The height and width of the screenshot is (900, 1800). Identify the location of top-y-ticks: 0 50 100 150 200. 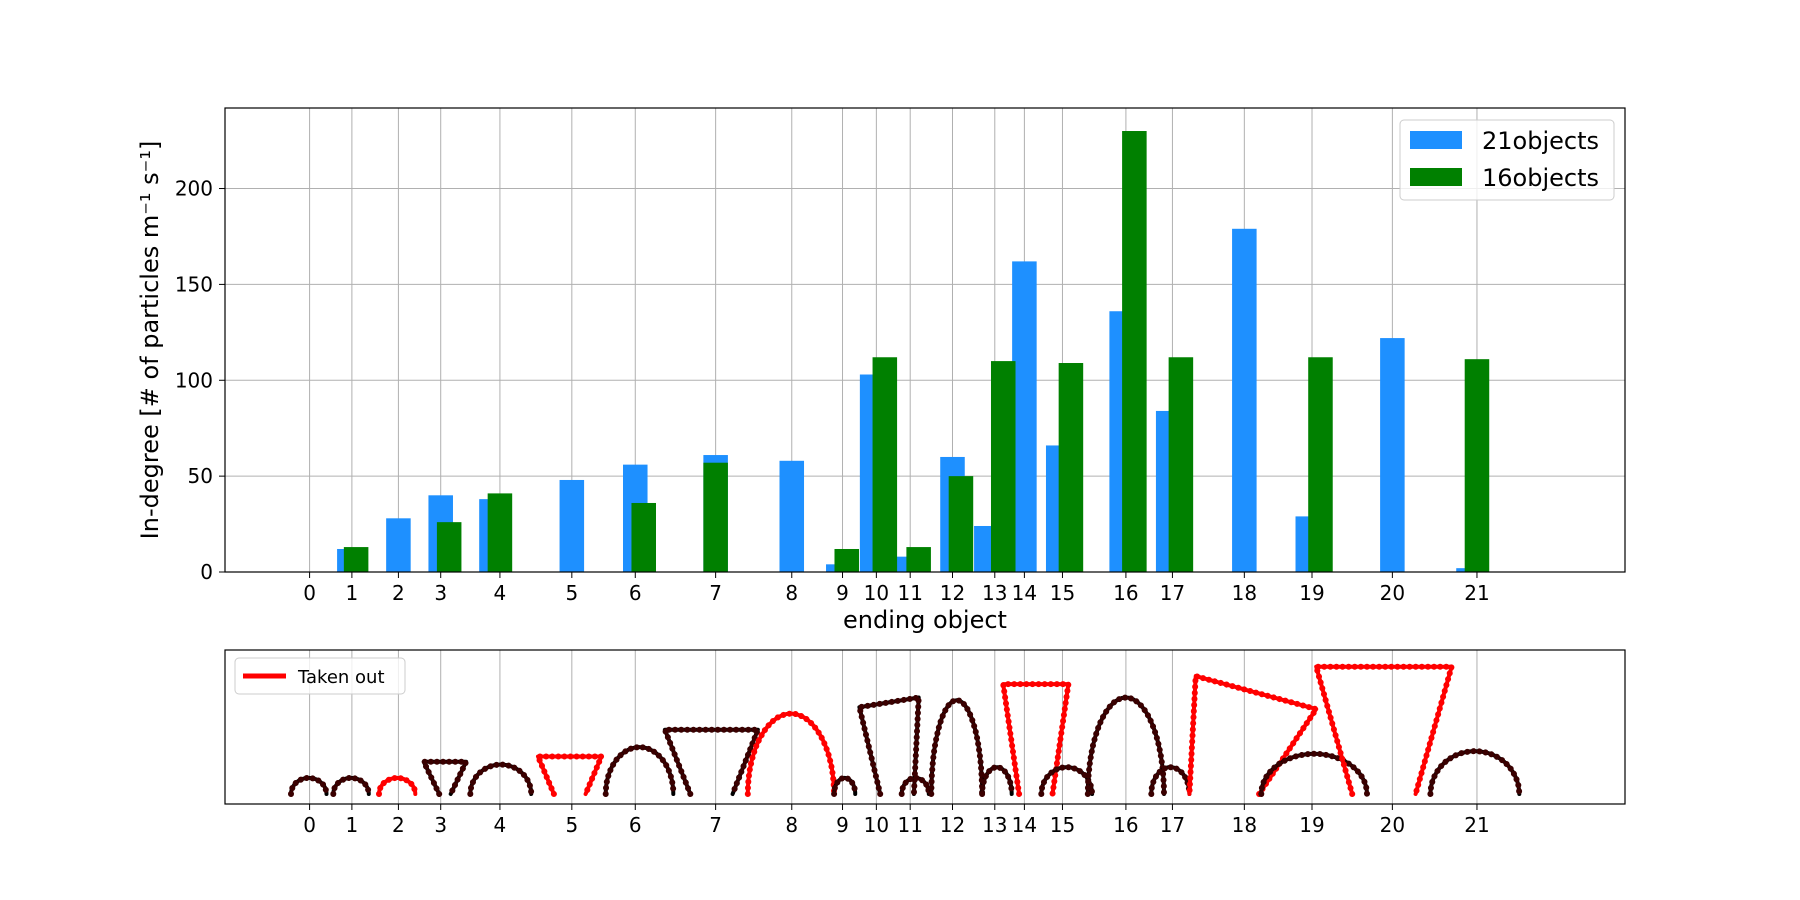
(200, 380).